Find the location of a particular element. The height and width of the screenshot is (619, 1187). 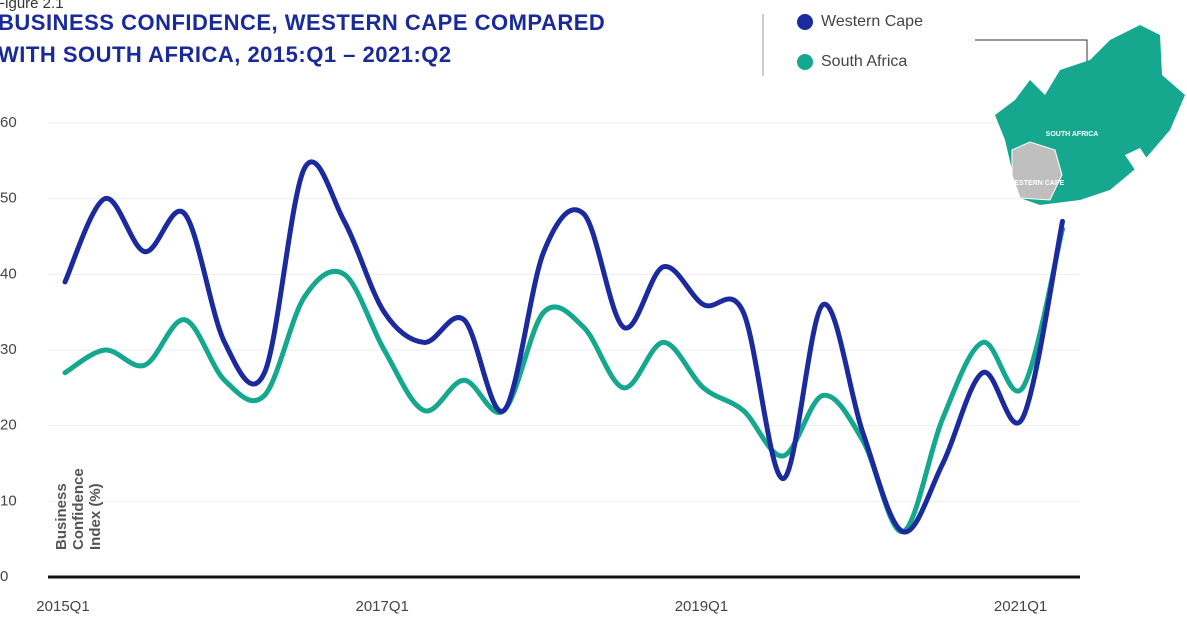

map-label: WESTERN CAPE is located at coordinates (1036, 183).